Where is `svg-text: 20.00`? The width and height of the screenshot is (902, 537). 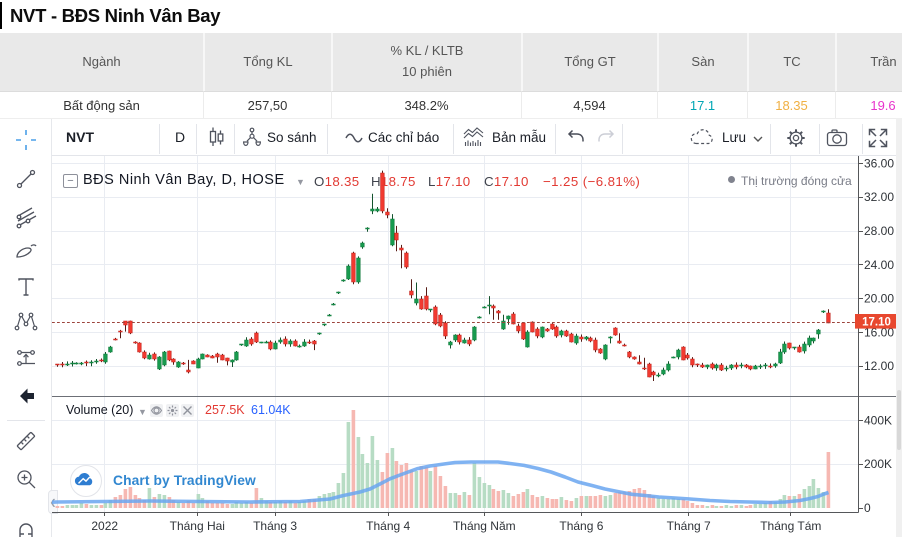 svg-text: 20.00 is located at coordinates (879, 299).